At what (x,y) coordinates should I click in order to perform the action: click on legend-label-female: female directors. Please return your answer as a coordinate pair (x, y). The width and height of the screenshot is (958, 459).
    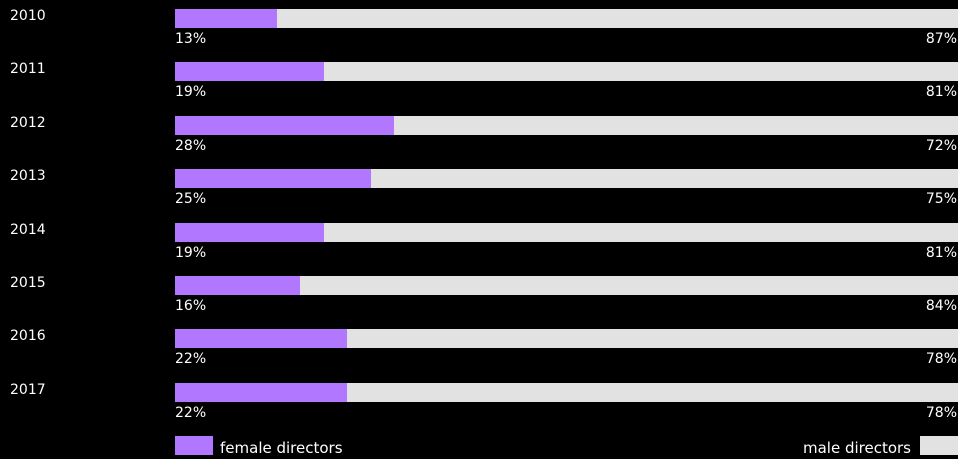
    Looking at the image, I should click on (281, 448).